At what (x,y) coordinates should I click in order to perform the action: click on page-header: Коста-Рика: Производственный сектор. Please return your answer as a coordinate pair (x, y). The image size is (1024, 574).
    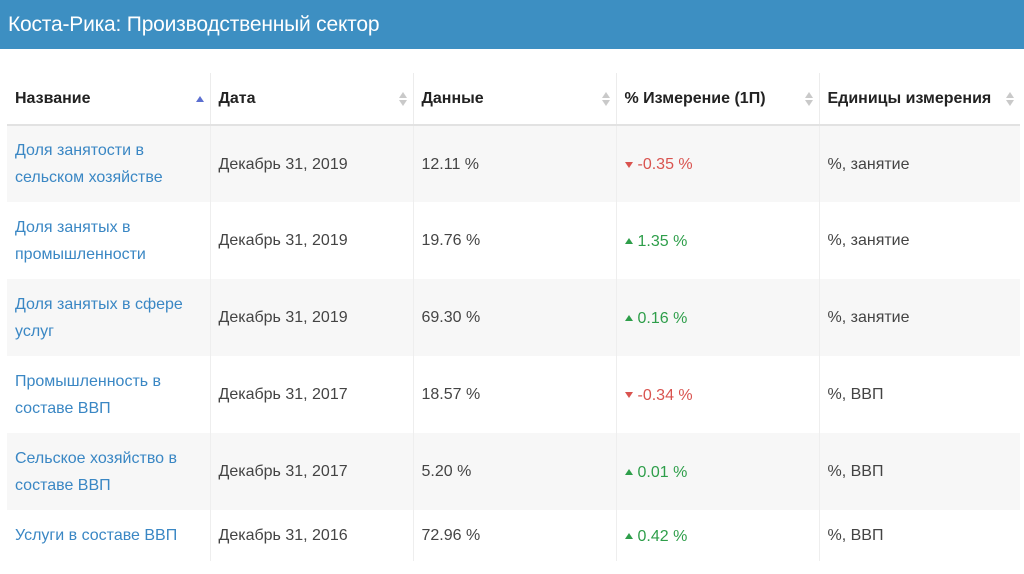
    Looking at the image, I should click on (512, 24).